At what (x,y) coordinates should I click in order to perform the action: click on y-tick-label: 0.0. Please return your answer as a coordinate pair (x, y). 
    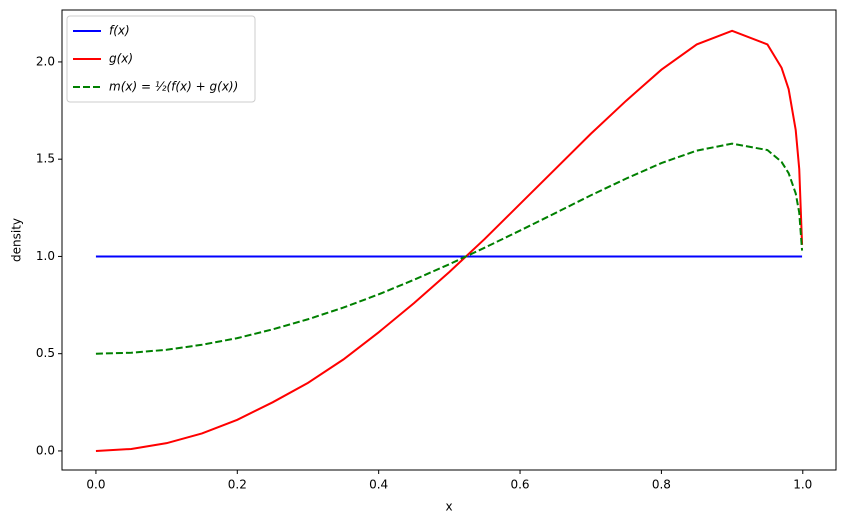
    Looking at the image, I should click on (45, 450).